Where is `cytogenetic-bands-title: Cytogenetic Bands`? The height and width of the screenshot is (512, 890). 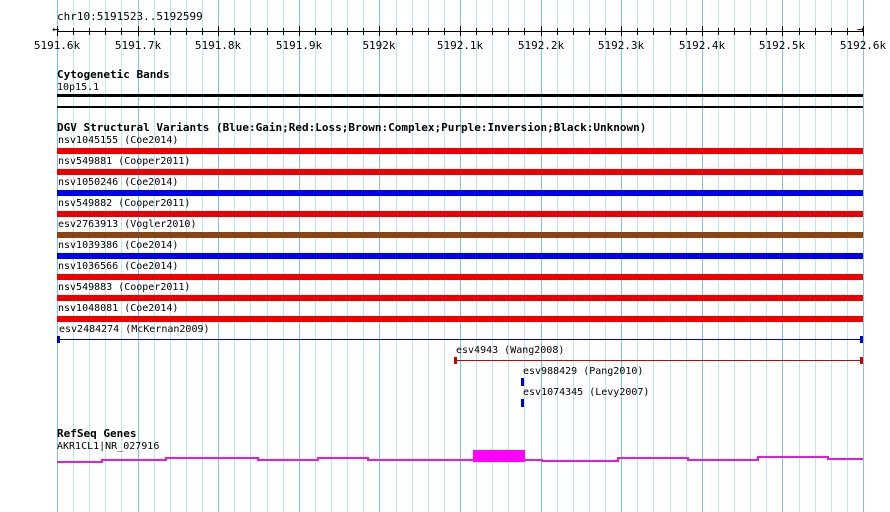
cytogenetic-bands-title: Cytogenetic Bands is located at coordinates (113, 74).